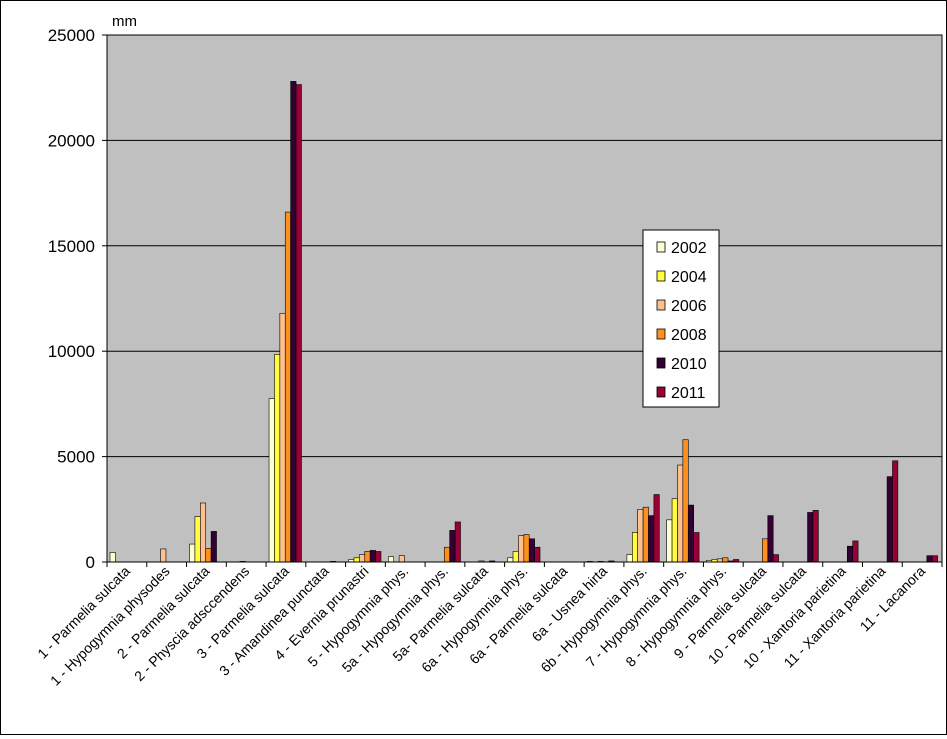  What do you see at coordinates (689, 364) in the screenshot?
I see `legend-label: 2010` at bounding box center [689, 364].